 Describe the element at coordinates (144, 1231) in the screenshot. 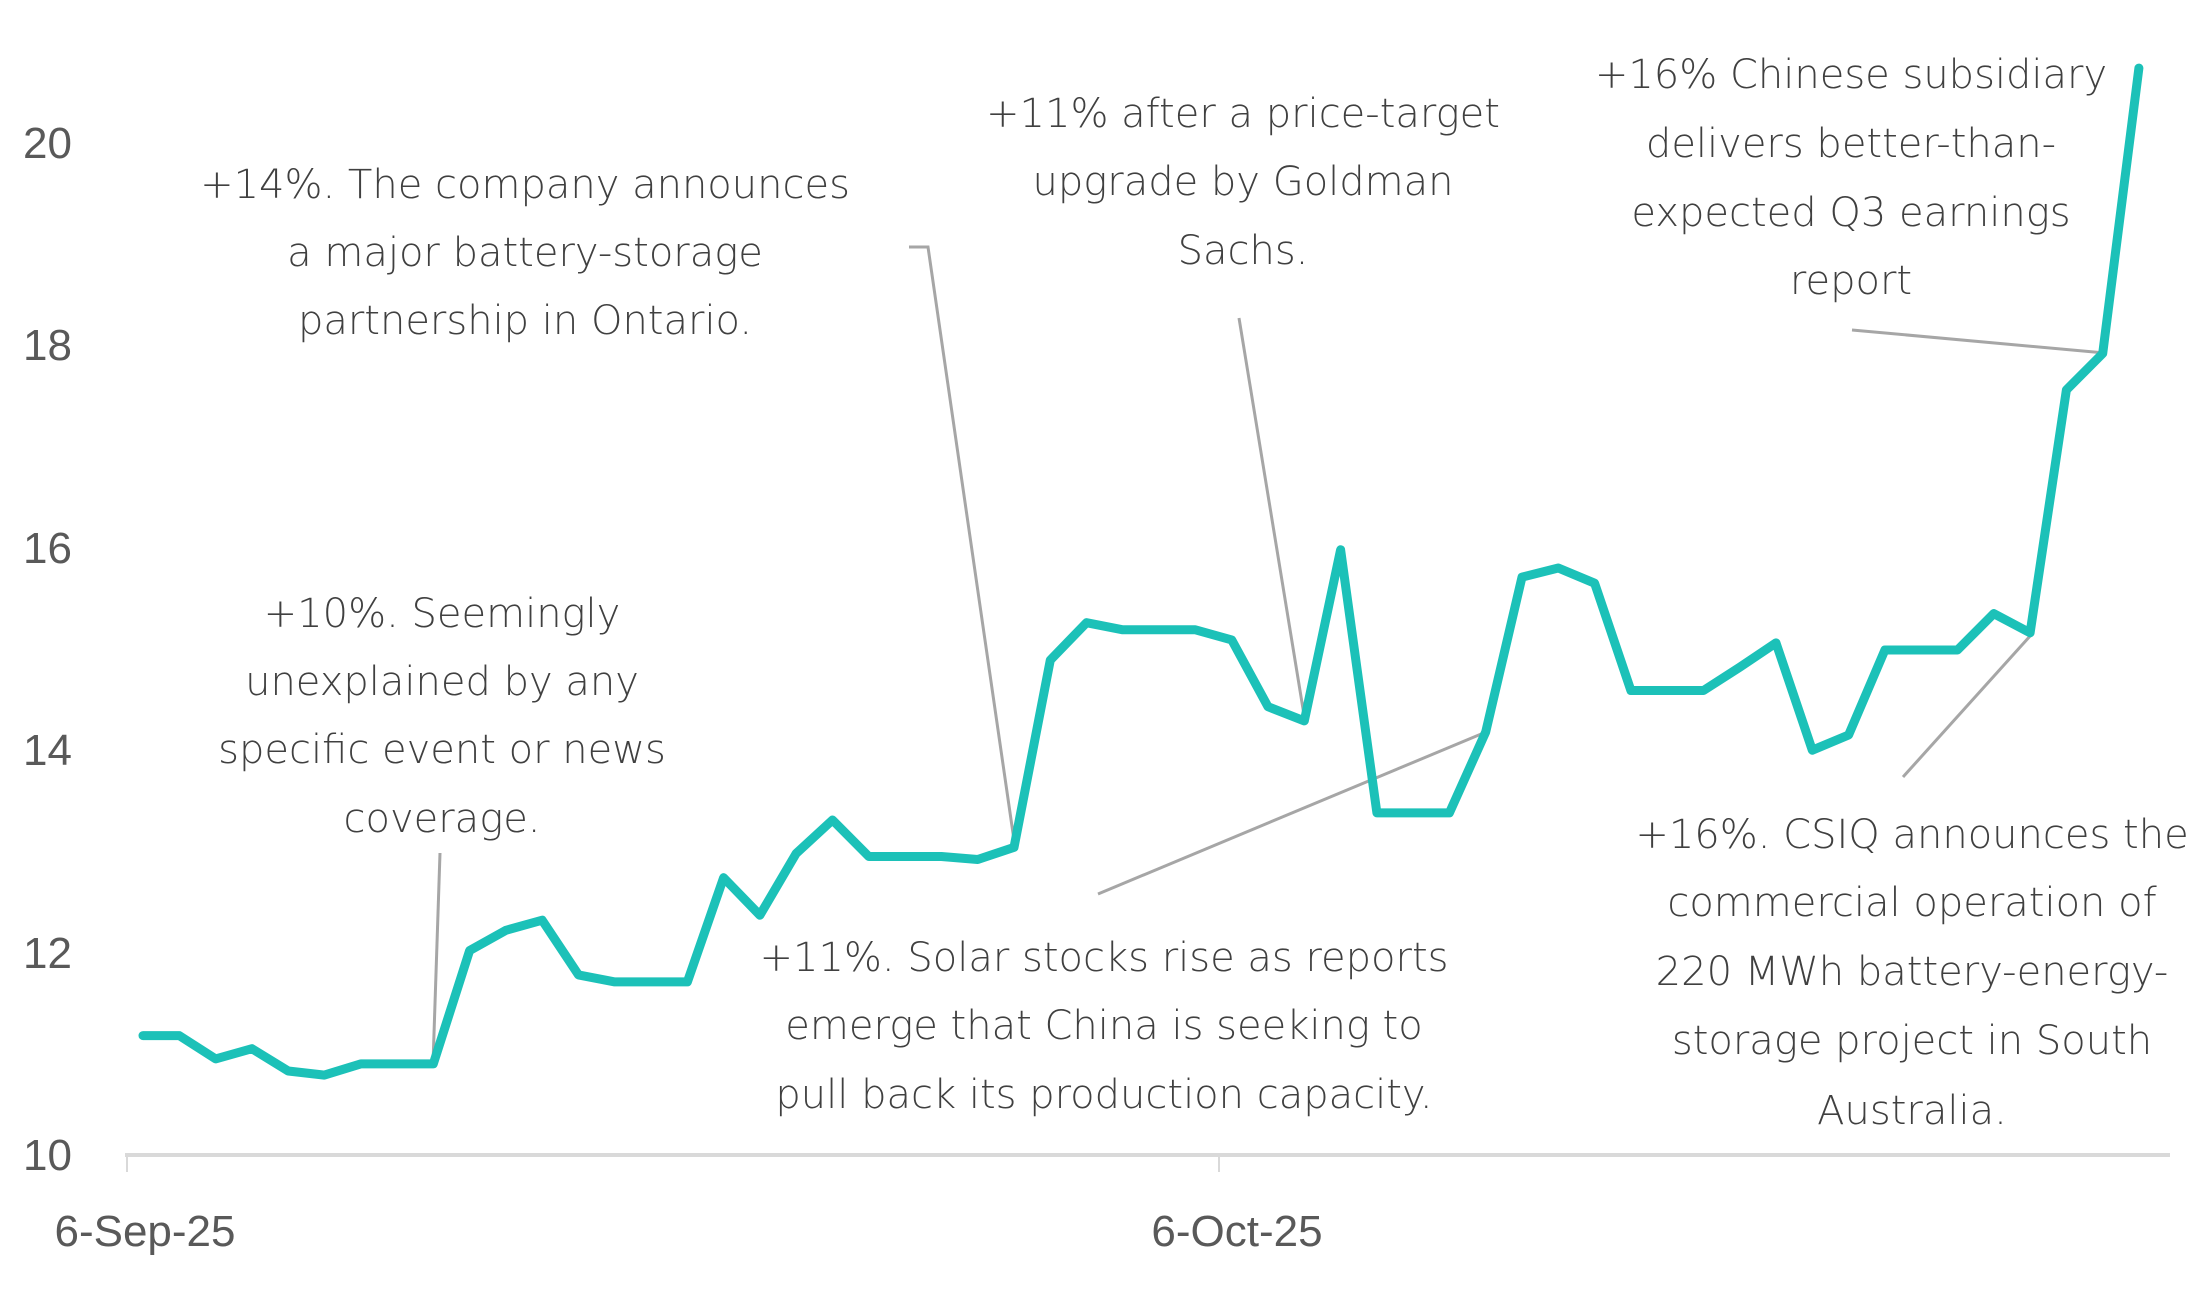

I see `x-tick-6-sep-25: 6-Sep-25` at that location.